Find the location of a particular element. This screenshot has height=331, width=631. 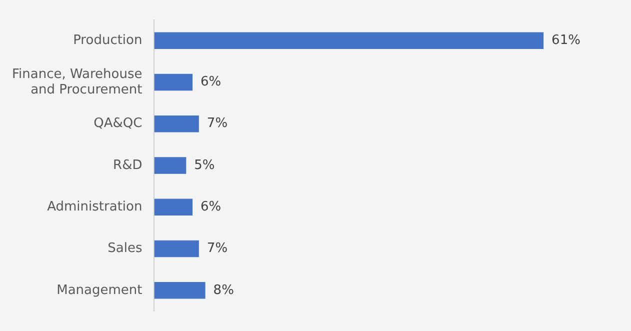

y-tick-label: Administration is located at coordinates (94, 207).